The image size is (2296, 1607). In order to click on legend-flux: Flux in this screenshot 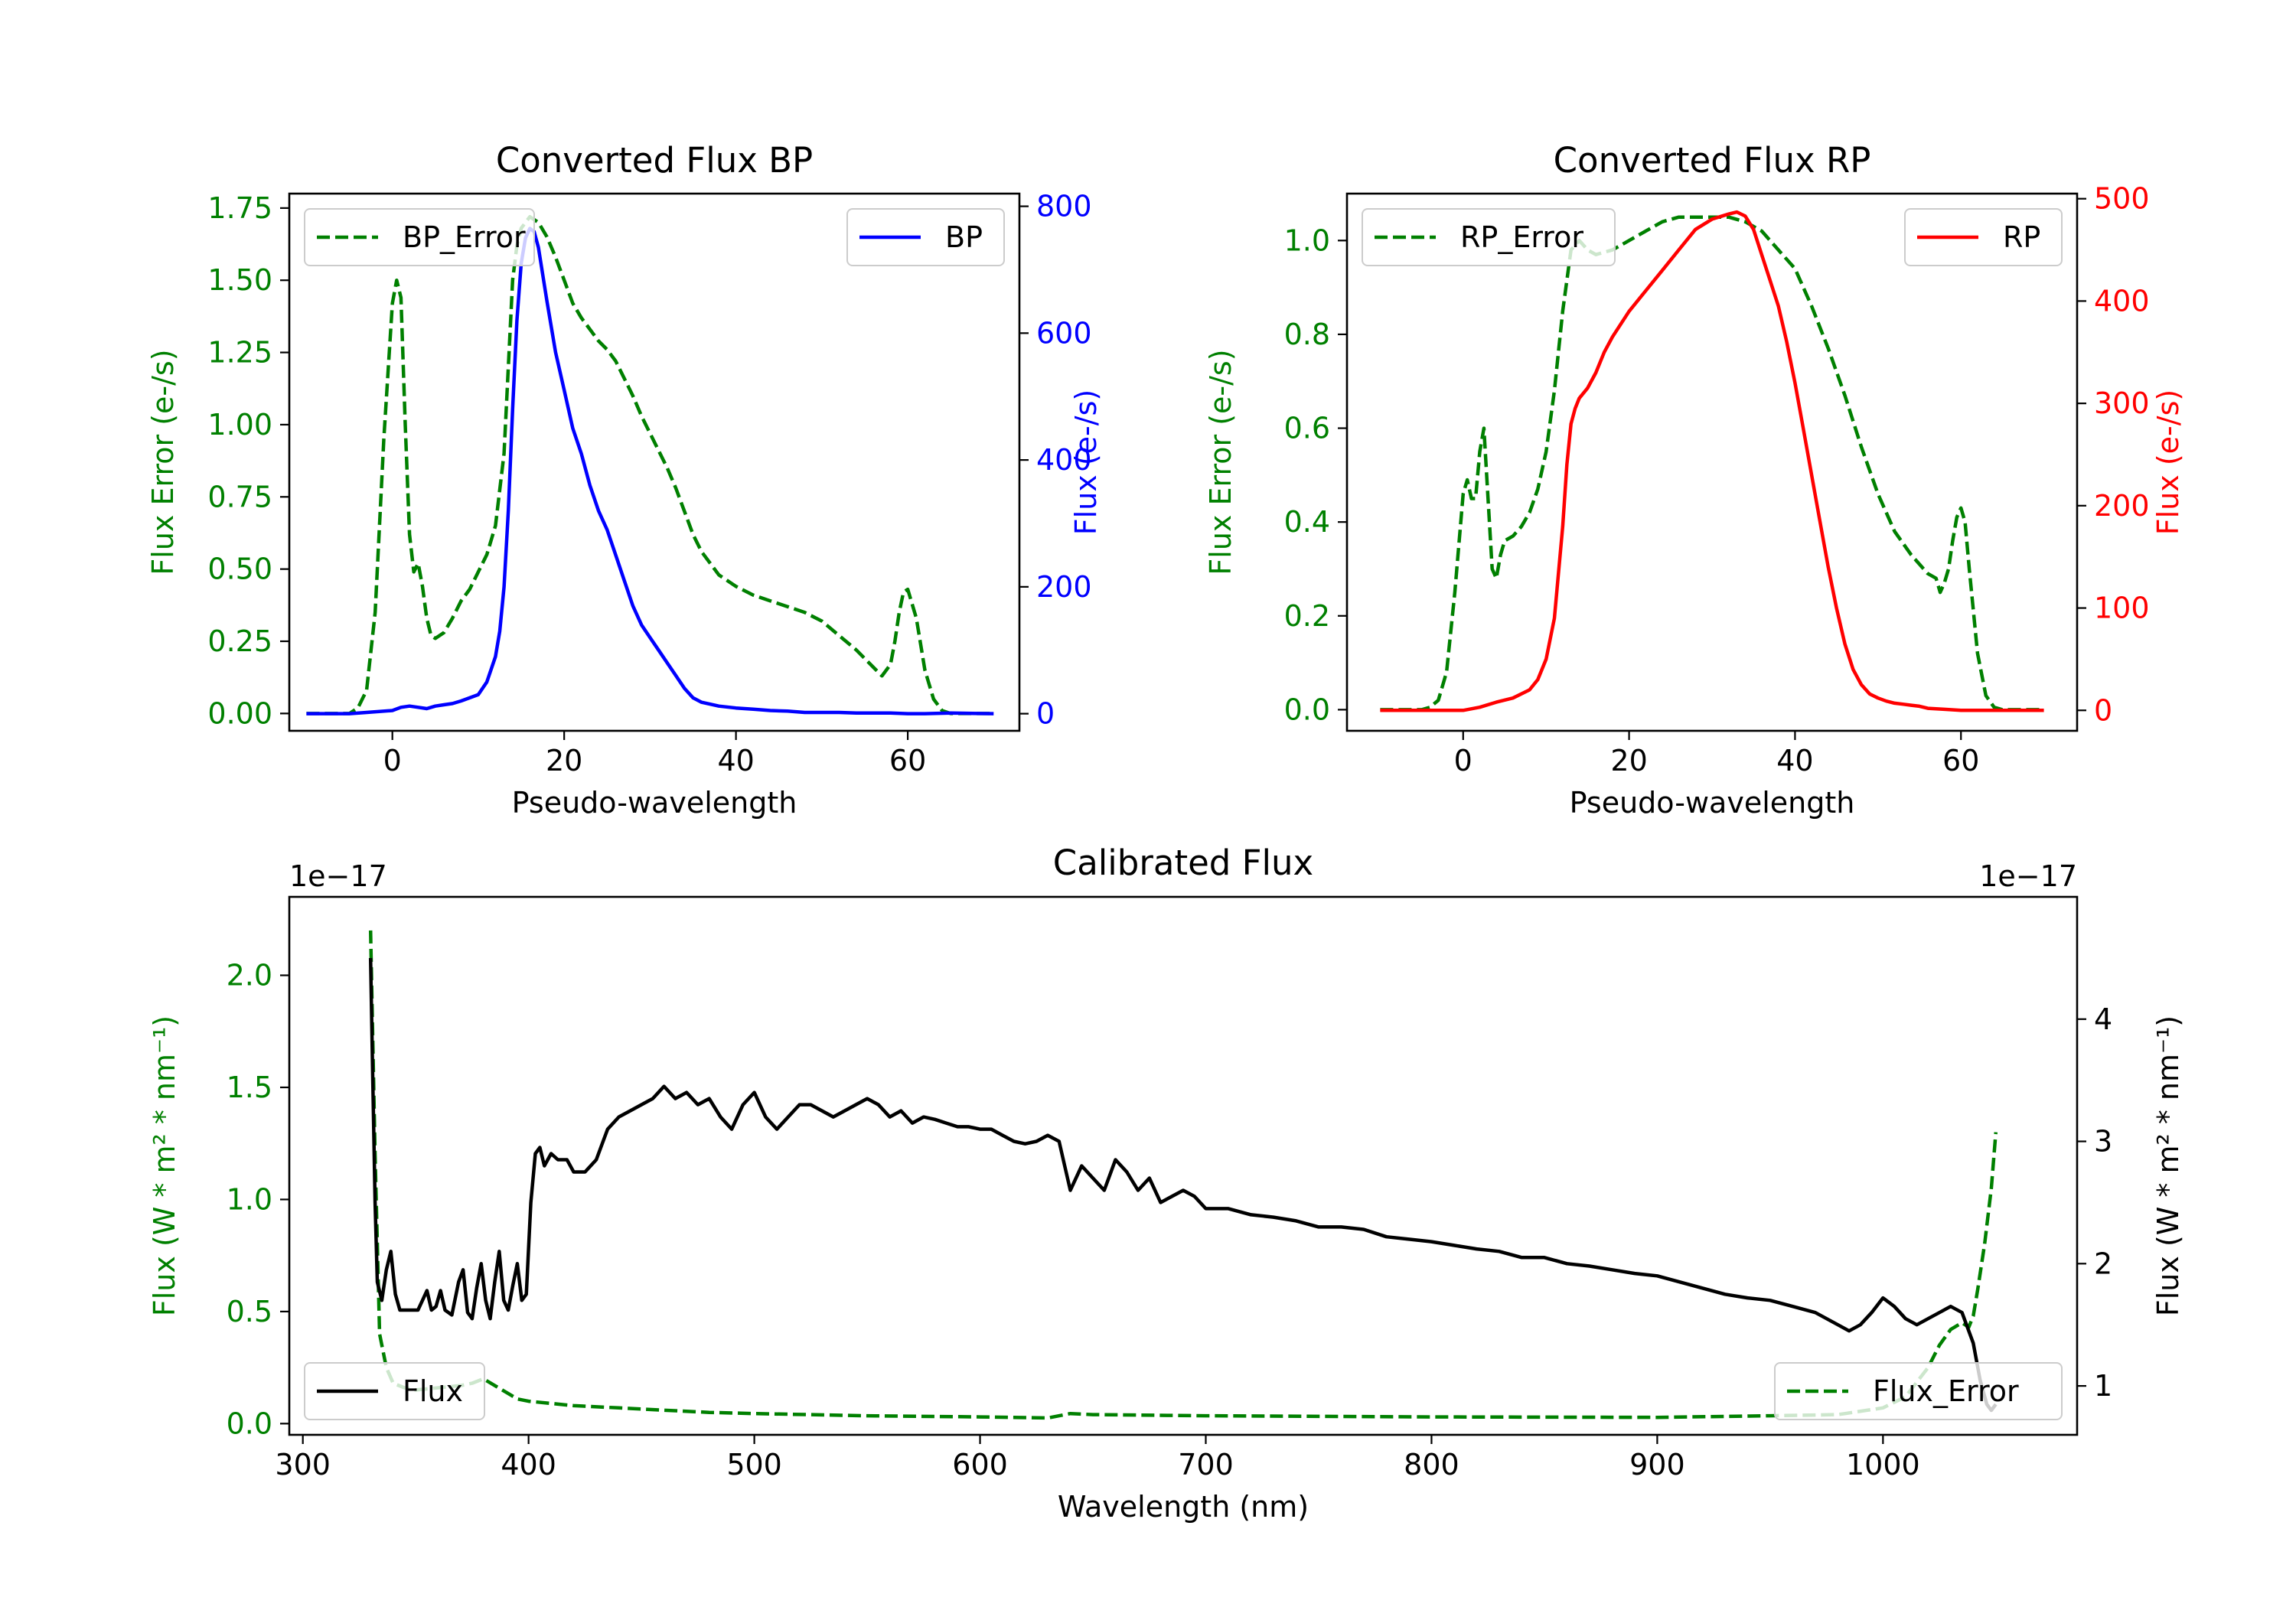, I will do `click(394, 1391)`.